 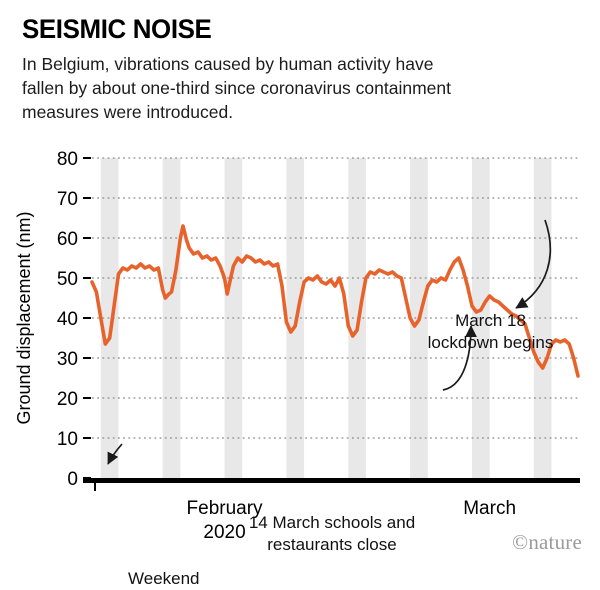 I want to click on nature-logo: ©nature, so click(x=547, y=542).